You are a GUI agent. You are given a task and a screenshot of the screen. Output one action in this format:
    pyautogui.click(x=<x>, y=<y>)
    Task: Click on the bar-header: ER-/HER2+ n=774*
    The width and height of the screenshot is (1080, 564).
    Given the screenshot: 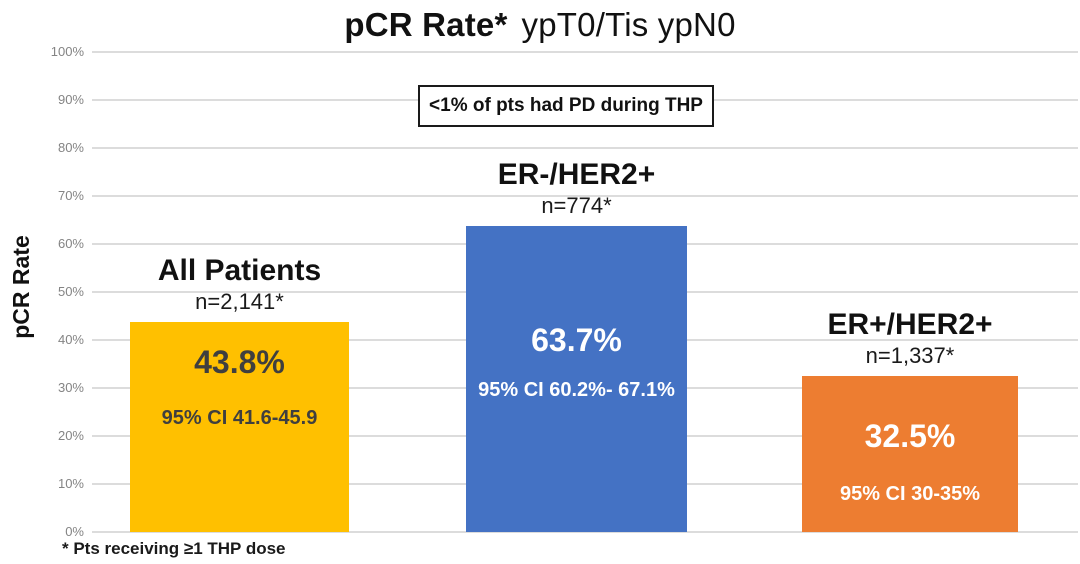 What is the action you would take?
    pyautogui.click(x=576, y=191)
    